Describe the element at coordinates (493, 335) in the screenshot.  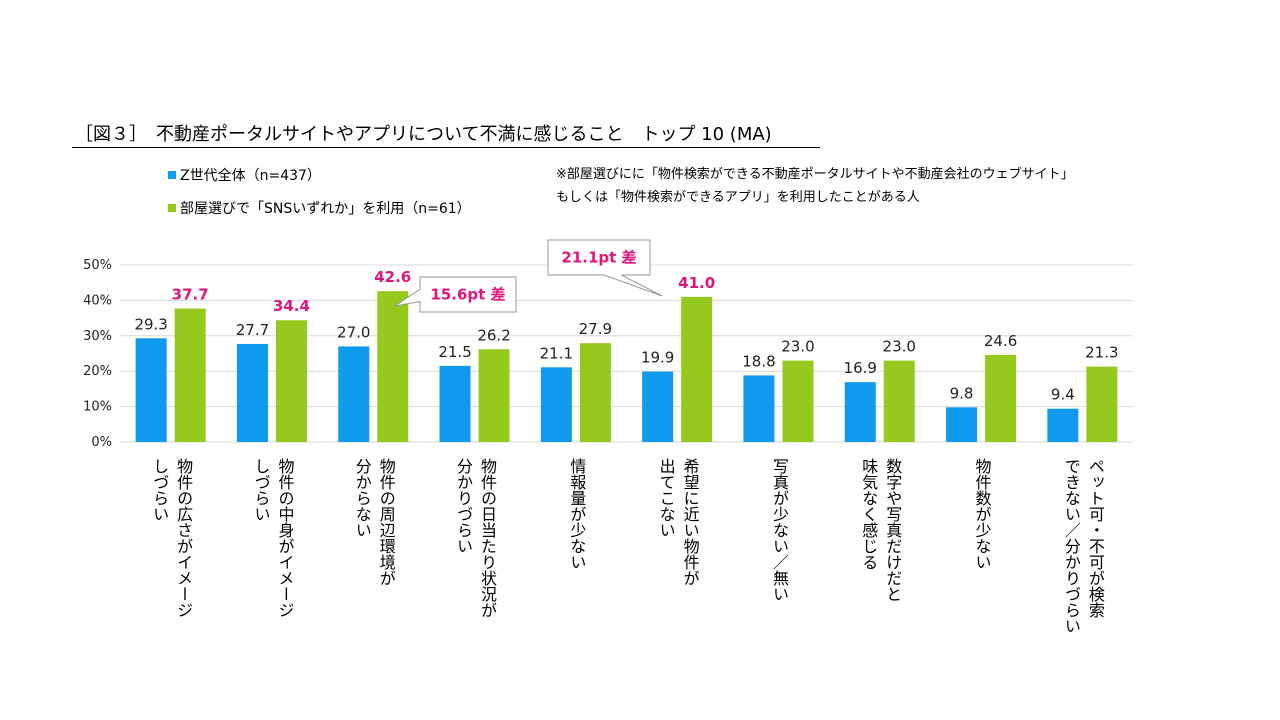
I see `data-label-sns: 26.2` at that location.